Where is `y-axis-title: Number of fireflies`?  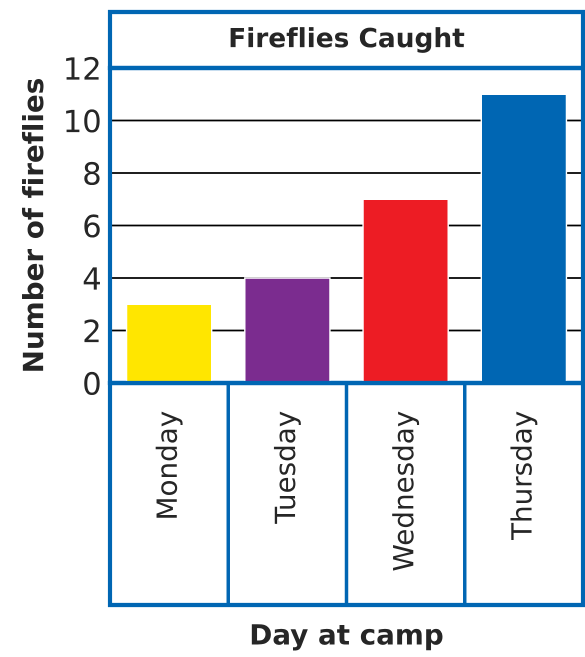 y-axis-title: Number of fireflies is located at coordinates (33, 225).